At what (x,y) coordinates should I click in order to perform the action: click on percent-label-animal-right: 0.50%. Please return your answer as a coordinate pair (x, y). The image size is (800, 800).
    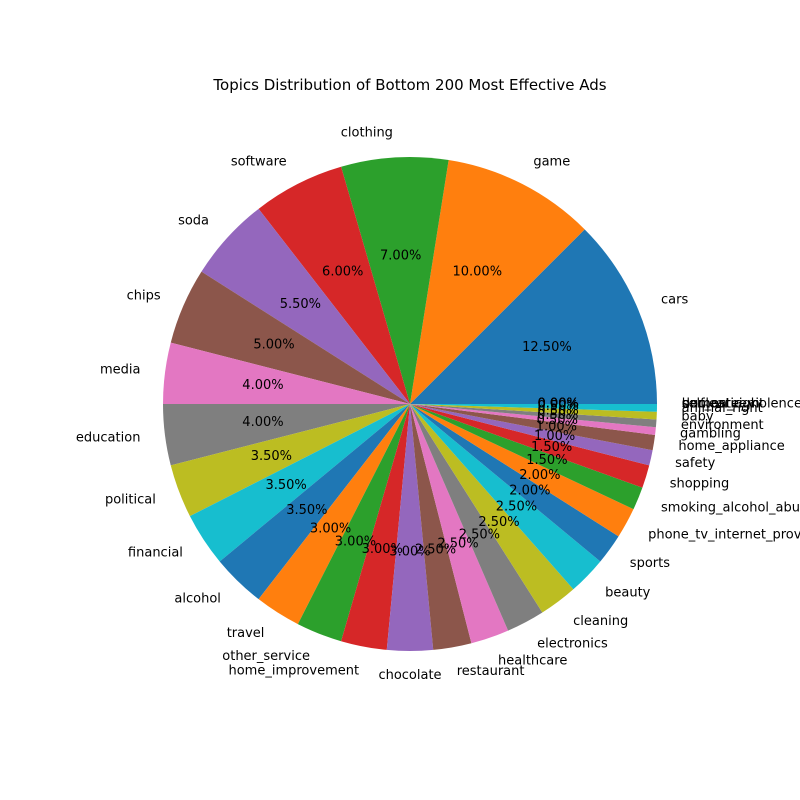
    Looking at the image, I should click on (558, 406).